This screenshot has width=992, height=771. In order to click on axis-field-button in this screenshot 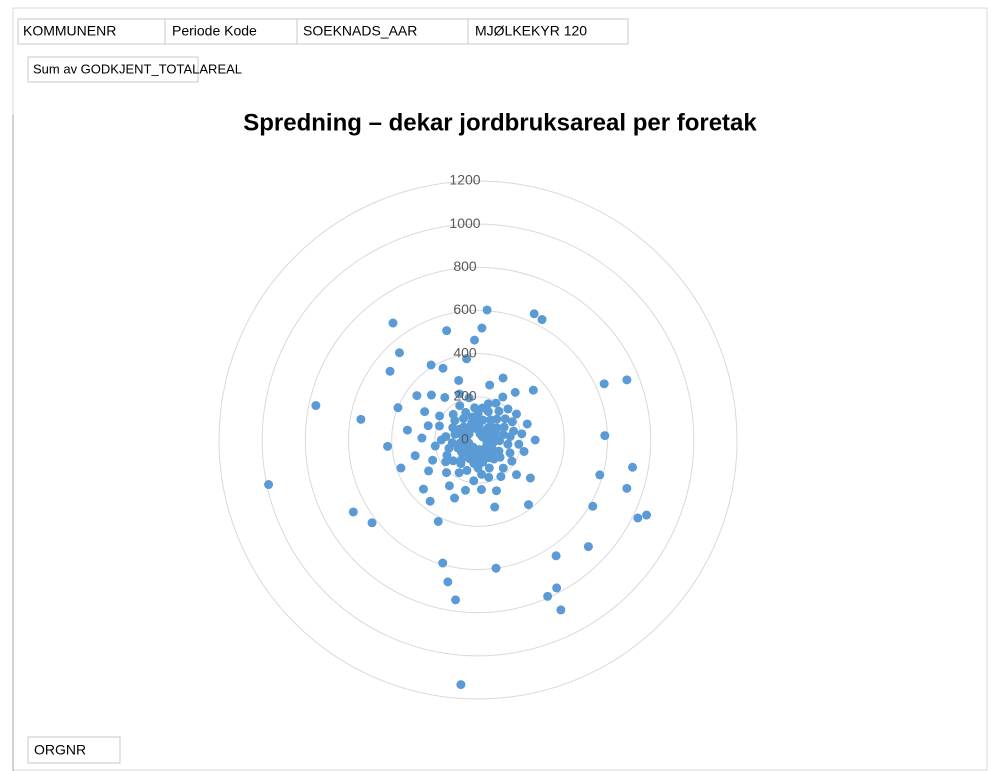, I will do `click(74, 750)`.